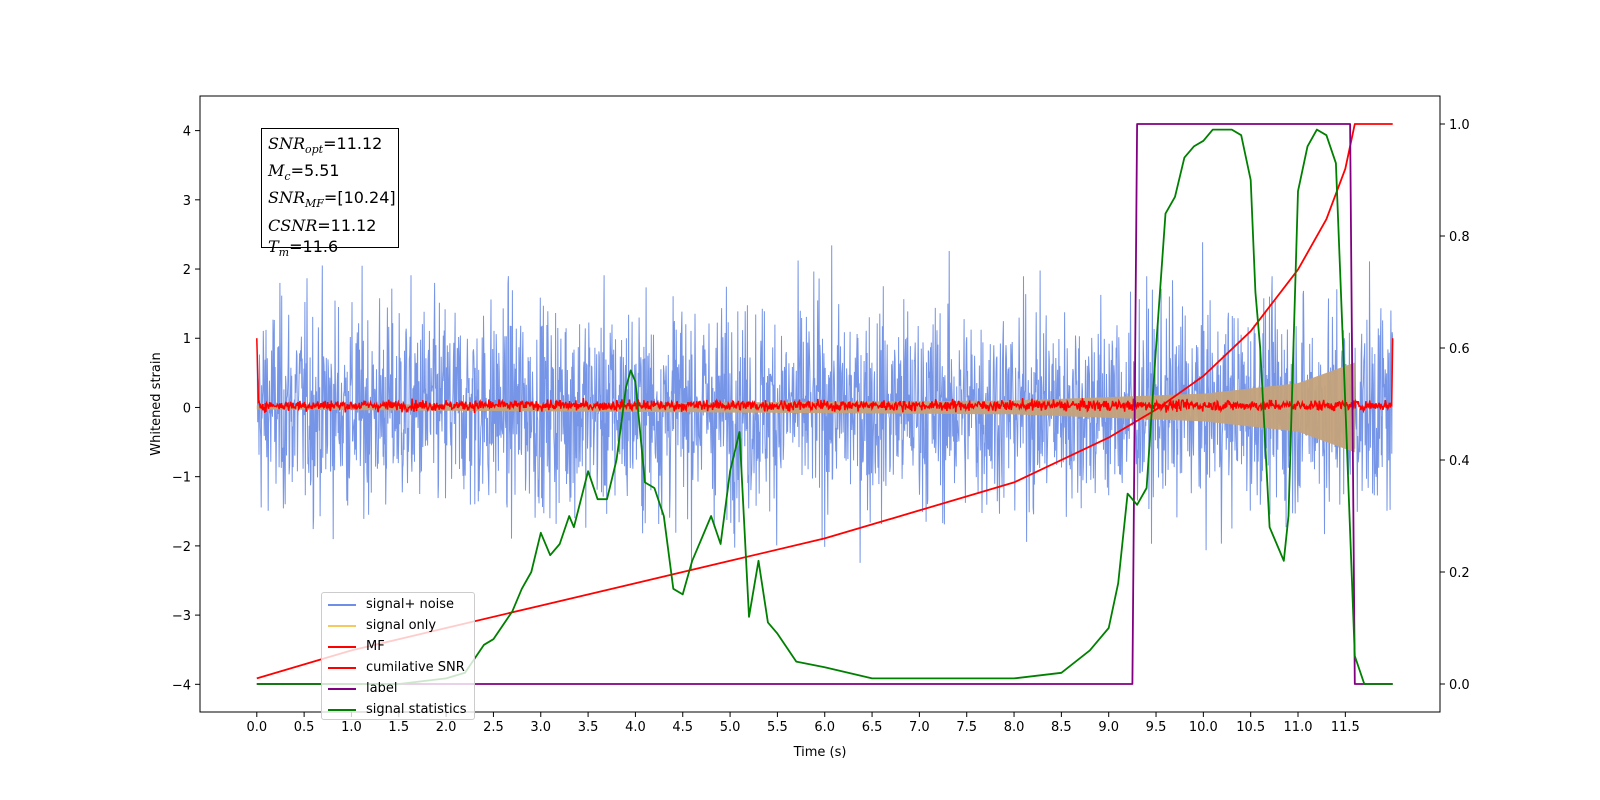 This screenshot has width=1600, height=800. Describe the element at coordinates (1345, 727) in the screenshot. I see `x-tick-label: 11.5` at that location.